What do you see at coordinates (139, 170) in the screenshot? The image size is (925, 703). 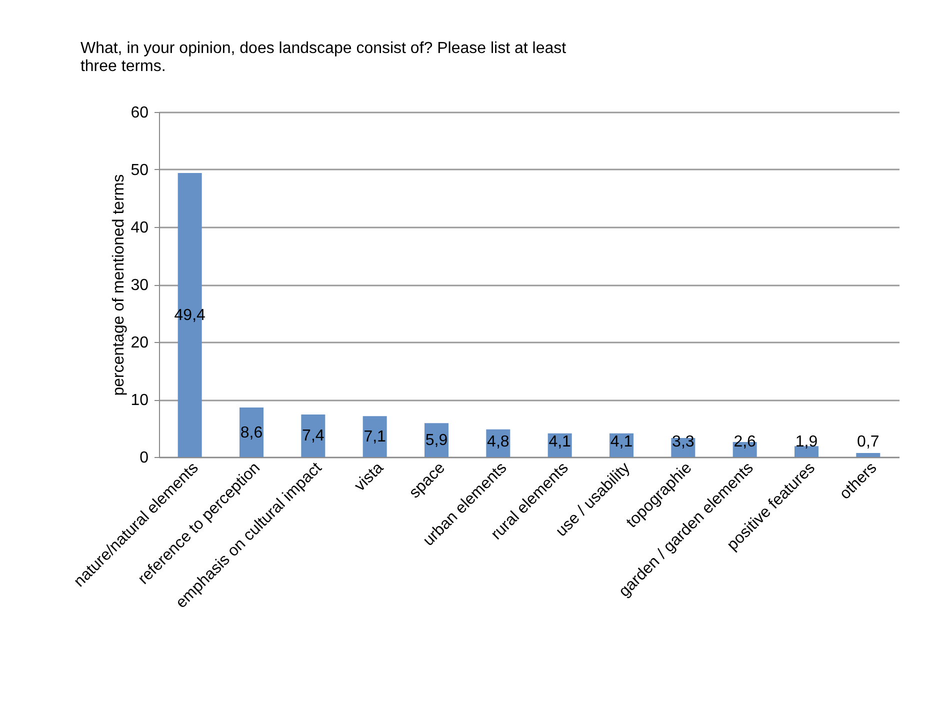 I see `y-tick-label: 50` at bounding box center [139, 170].